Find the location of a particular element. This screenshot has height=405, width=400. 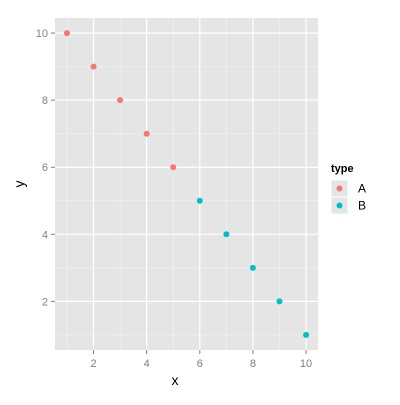

x-tick-label: 6 is located at coordinates (200, 364).